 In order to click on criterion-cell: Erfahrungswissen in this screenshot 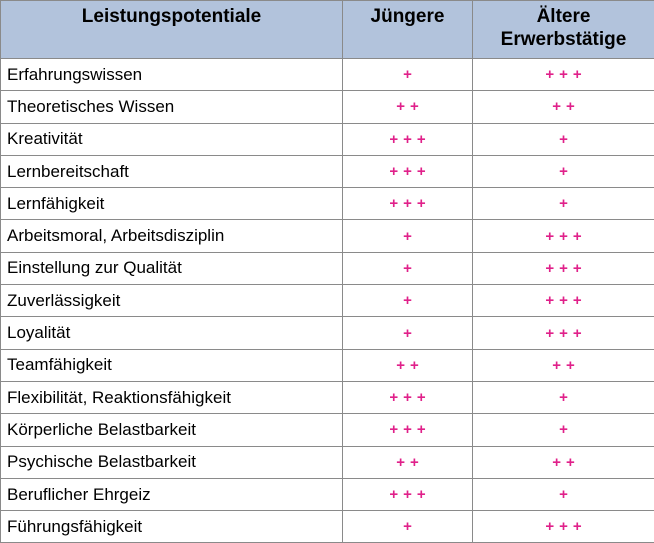, I will do `click(171, 74)`.